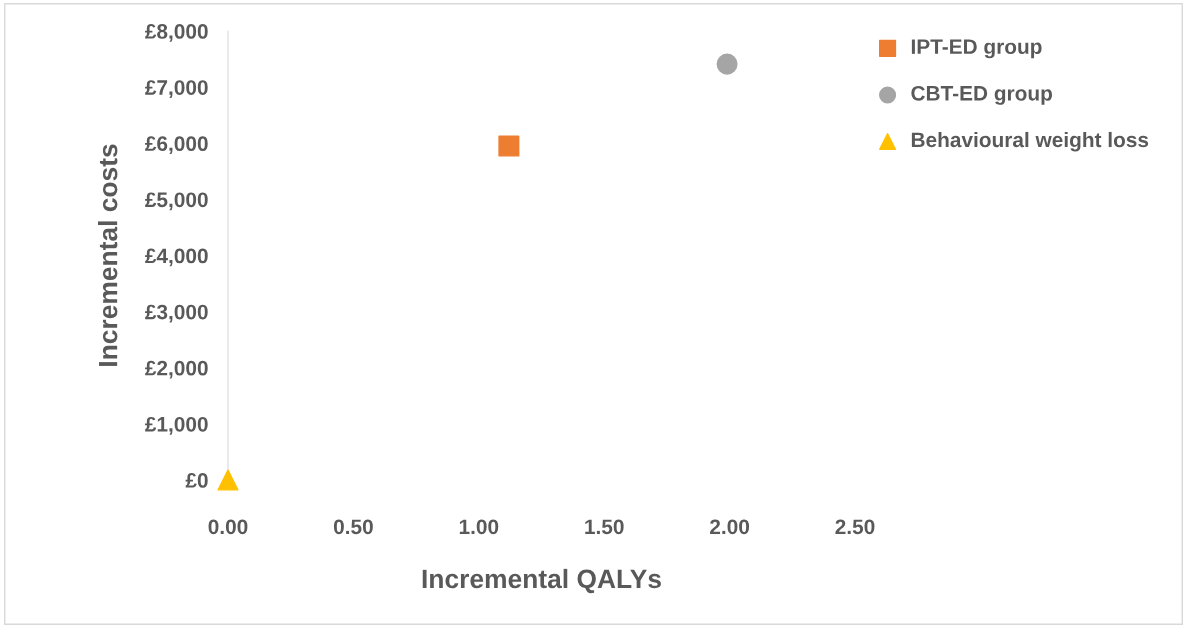 The image size is (1187, 628). What do you see at coordinates (1030, 141) in the screenshot?
I see `legend-label: Behavioural weight loss` at bounding box center [1030, 141].